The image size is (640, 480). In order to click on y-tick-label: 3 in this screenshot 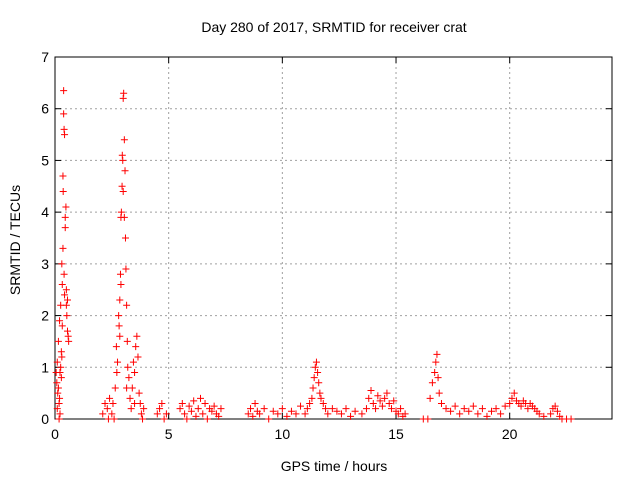, I will do `click(45, 264)`.